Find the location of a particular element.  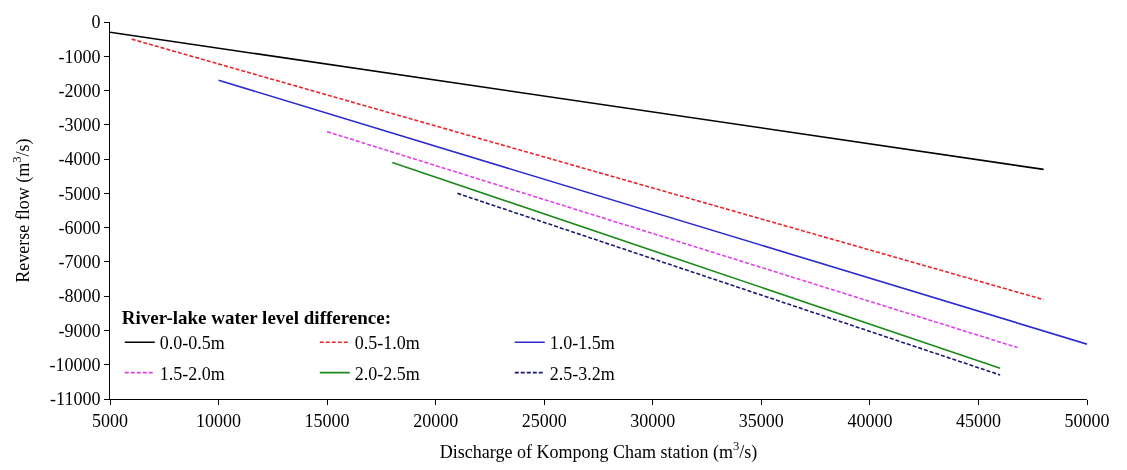

y-tick-label: -6000 is located at coordinates (79, 227).